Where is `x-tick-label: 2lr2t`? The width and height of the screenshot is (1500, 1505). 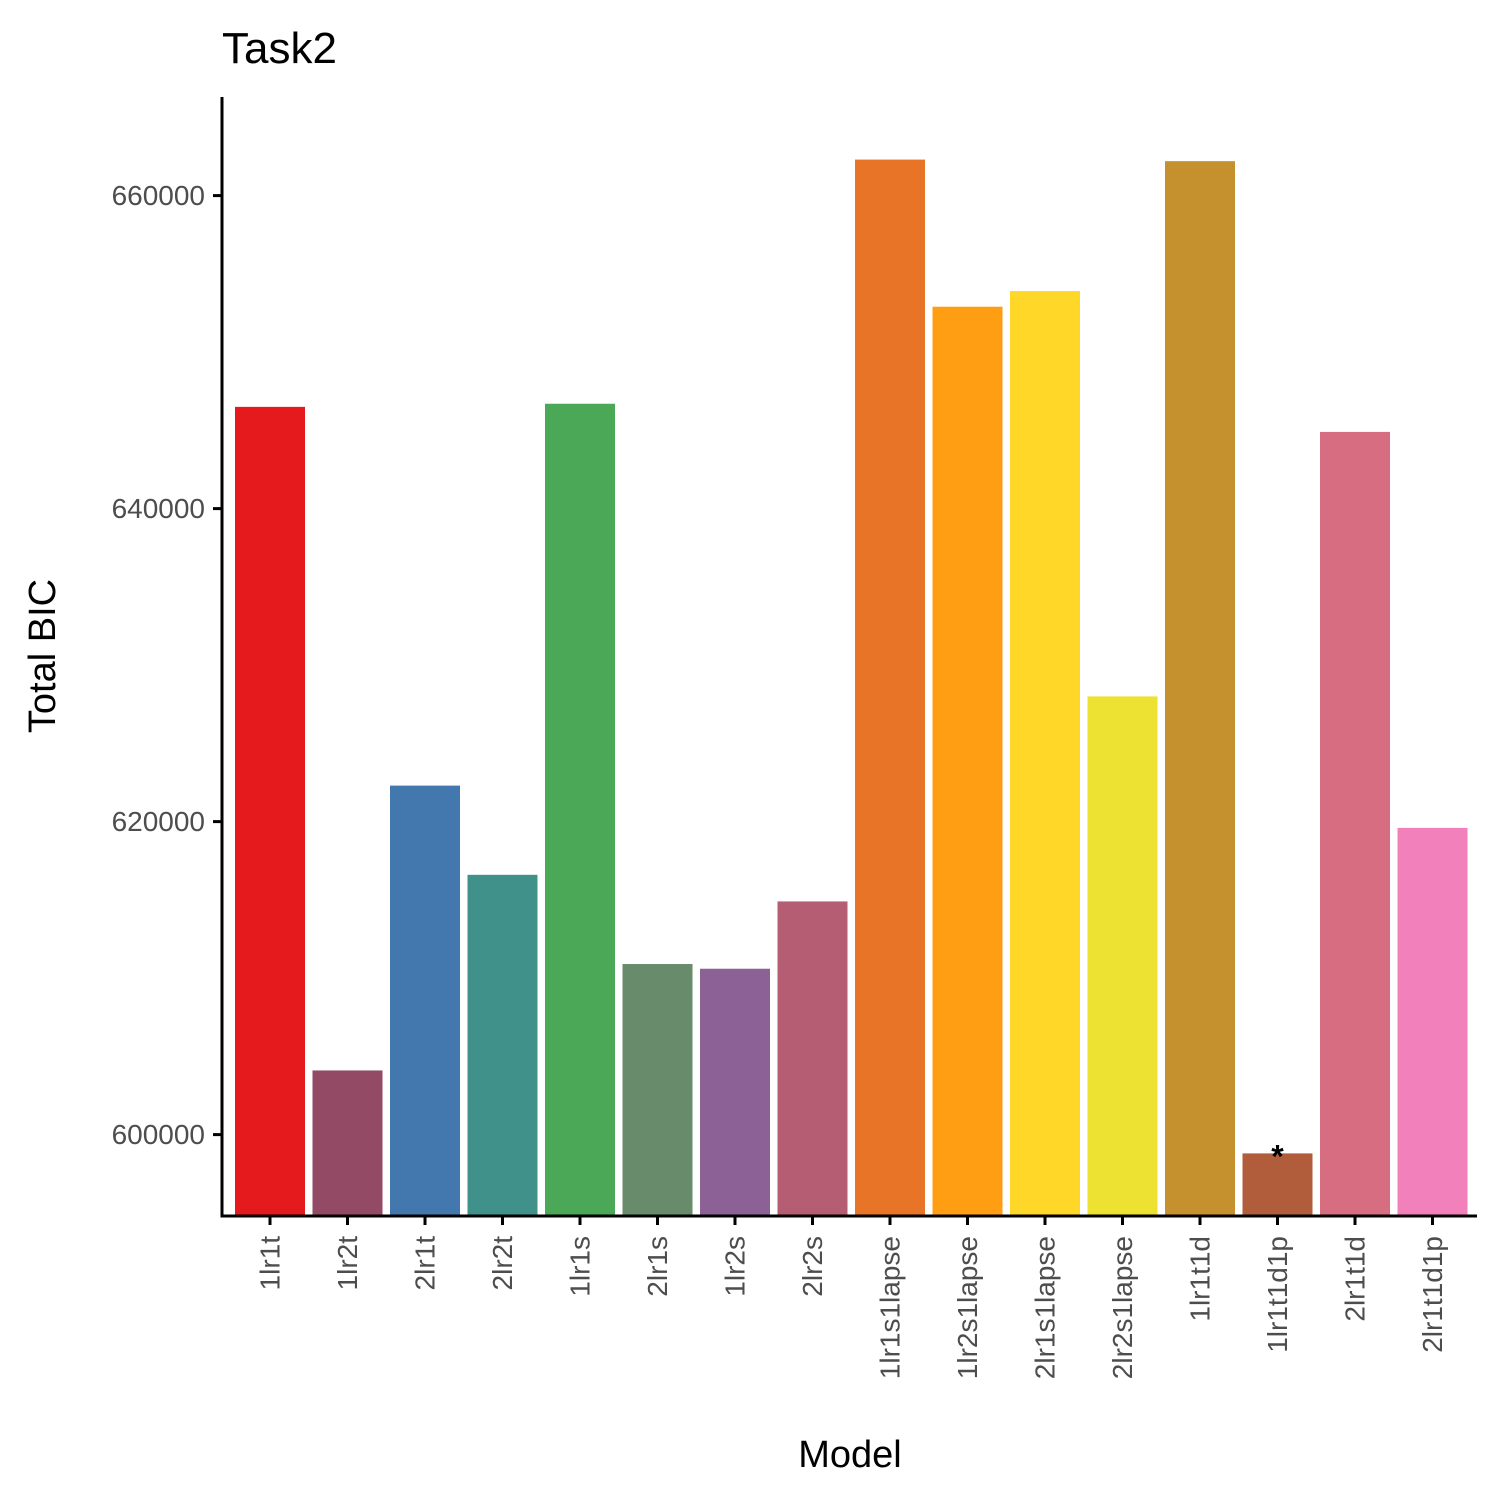
x-tick-label: 2lr2t is located at coordinates (502, 1263).